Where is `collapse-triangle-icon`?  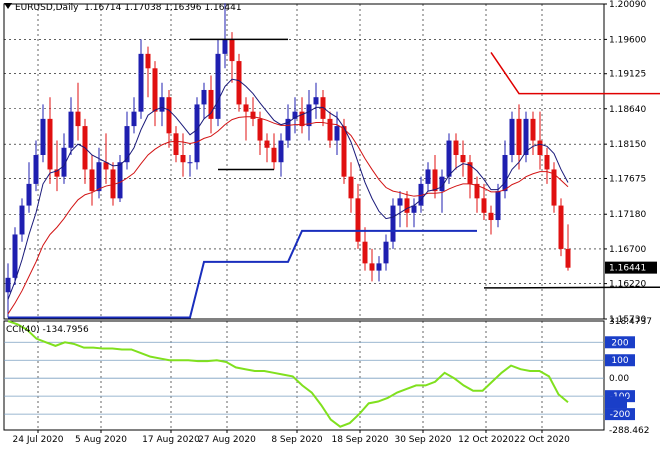 collapse-triangle-icon is located at coordinates (8, 6).